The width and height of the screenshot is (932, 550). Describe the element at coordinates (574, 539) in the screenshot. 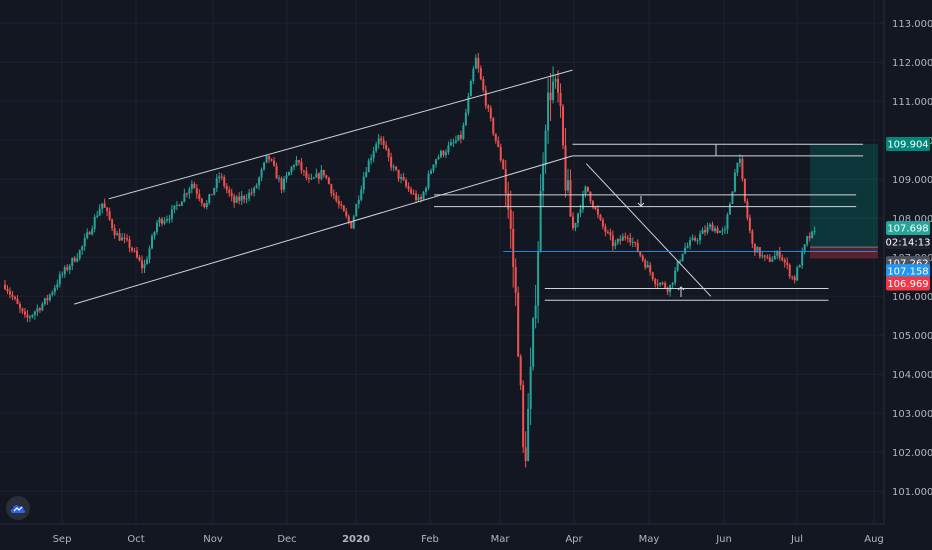

I see `time-tick-label: Apr` at that location.